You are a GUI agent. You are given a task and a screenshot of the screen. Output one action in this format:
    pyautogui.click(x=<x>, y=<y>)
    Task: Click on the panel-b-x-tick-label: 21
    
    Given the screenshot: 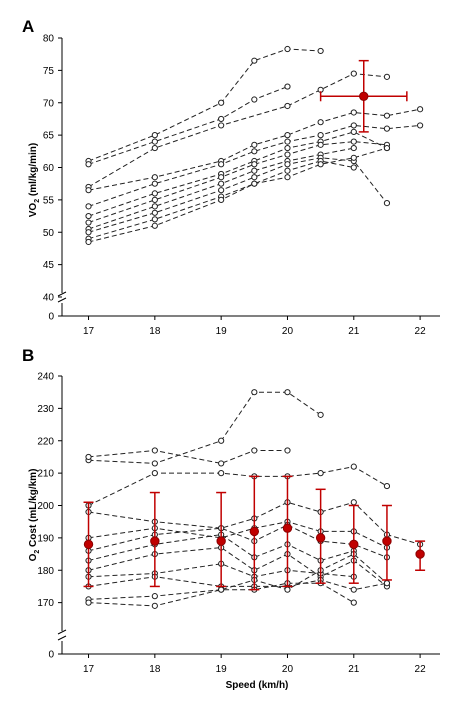 What is the action you would take?
    pyautogui.click(x=354, y=669)
    